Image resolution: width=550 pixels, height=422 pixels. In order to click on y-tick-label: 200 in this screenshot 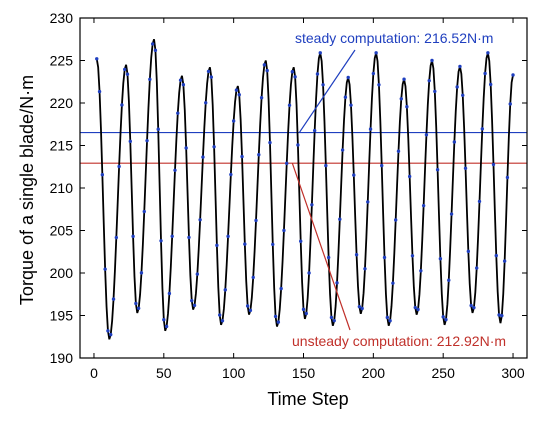, I will do `click(62, 273)`.